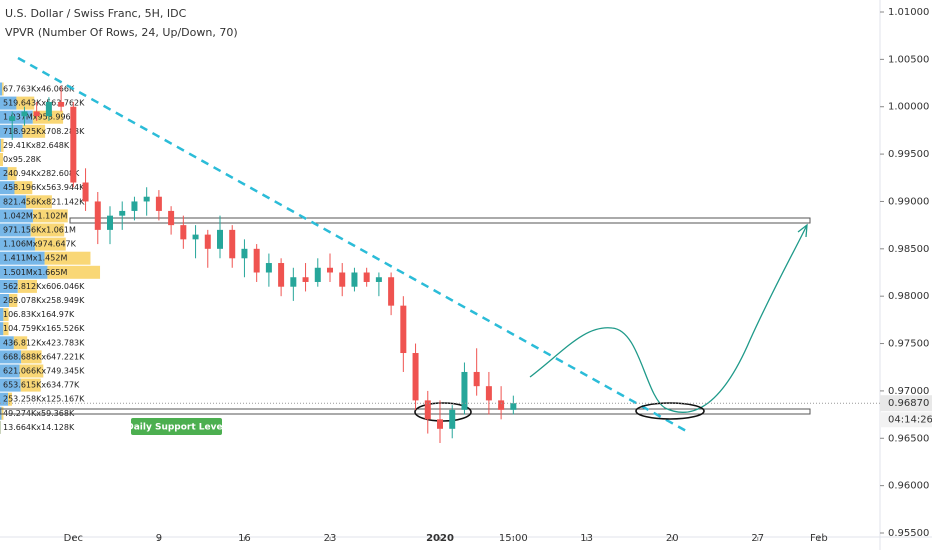 The width and height of the screenshot is (932, 550). I want to click on y-tick-label: 0.97500, so click(908, 344).